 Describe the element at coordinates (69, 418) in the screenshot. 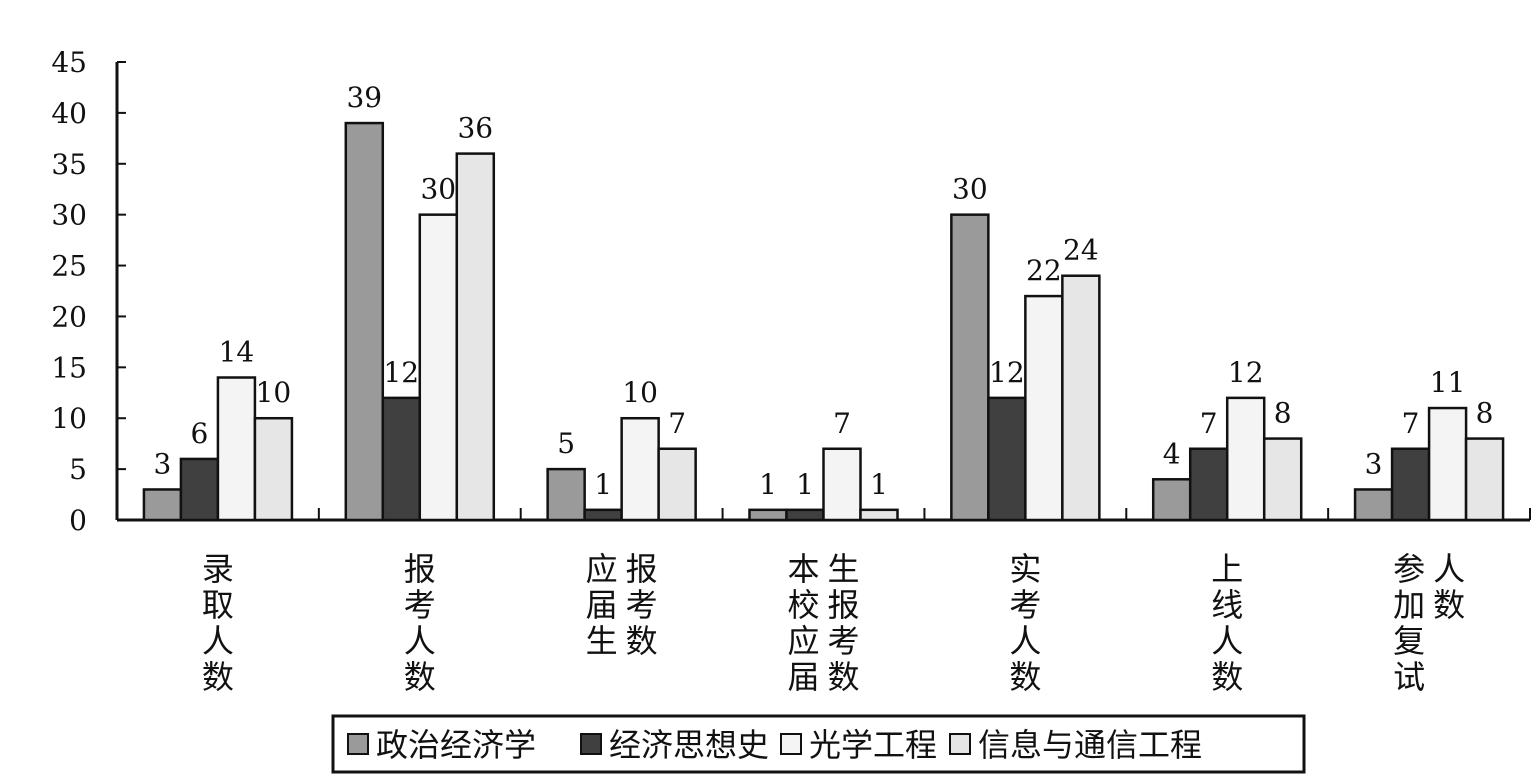

I see `y-tick-label: 10` at that location.